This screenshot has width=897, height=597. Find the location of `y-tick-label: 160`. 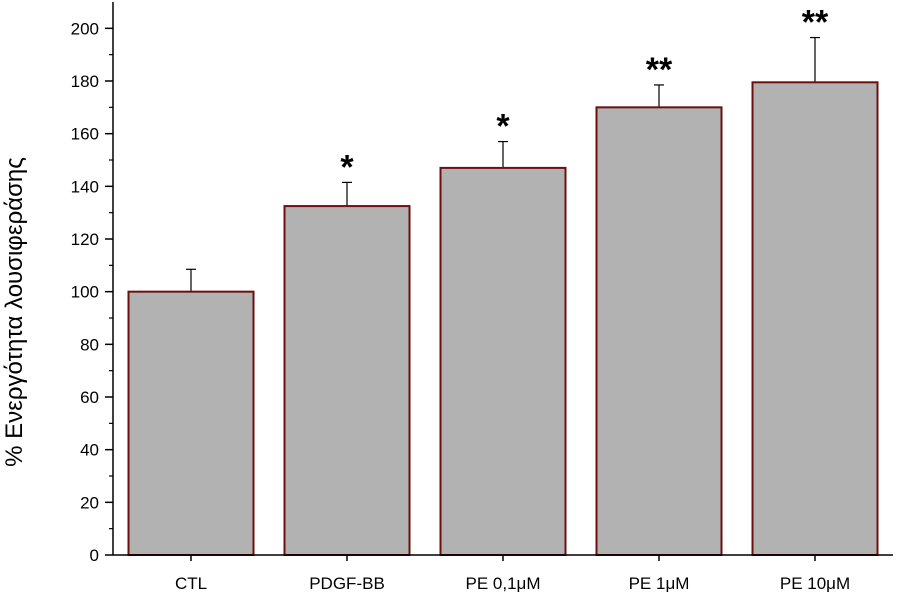

y-tick-label: 160 is located at coordinates (85, 134).